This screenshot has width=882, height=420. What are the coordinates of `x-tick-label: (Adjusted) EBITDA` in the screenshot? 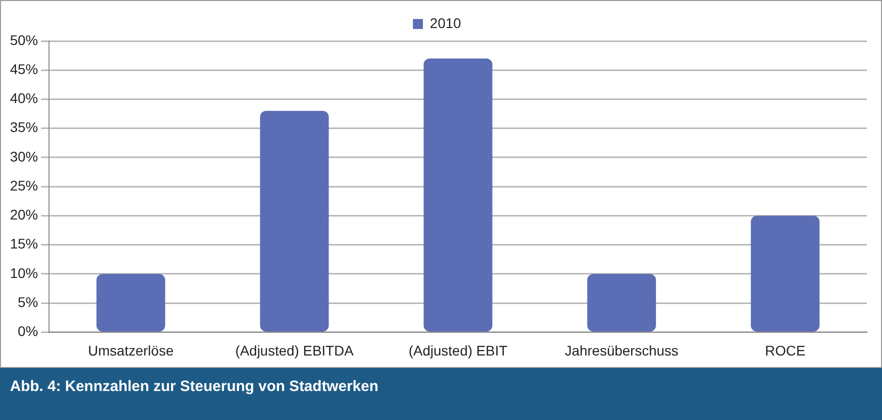 It's located at (294, 350).